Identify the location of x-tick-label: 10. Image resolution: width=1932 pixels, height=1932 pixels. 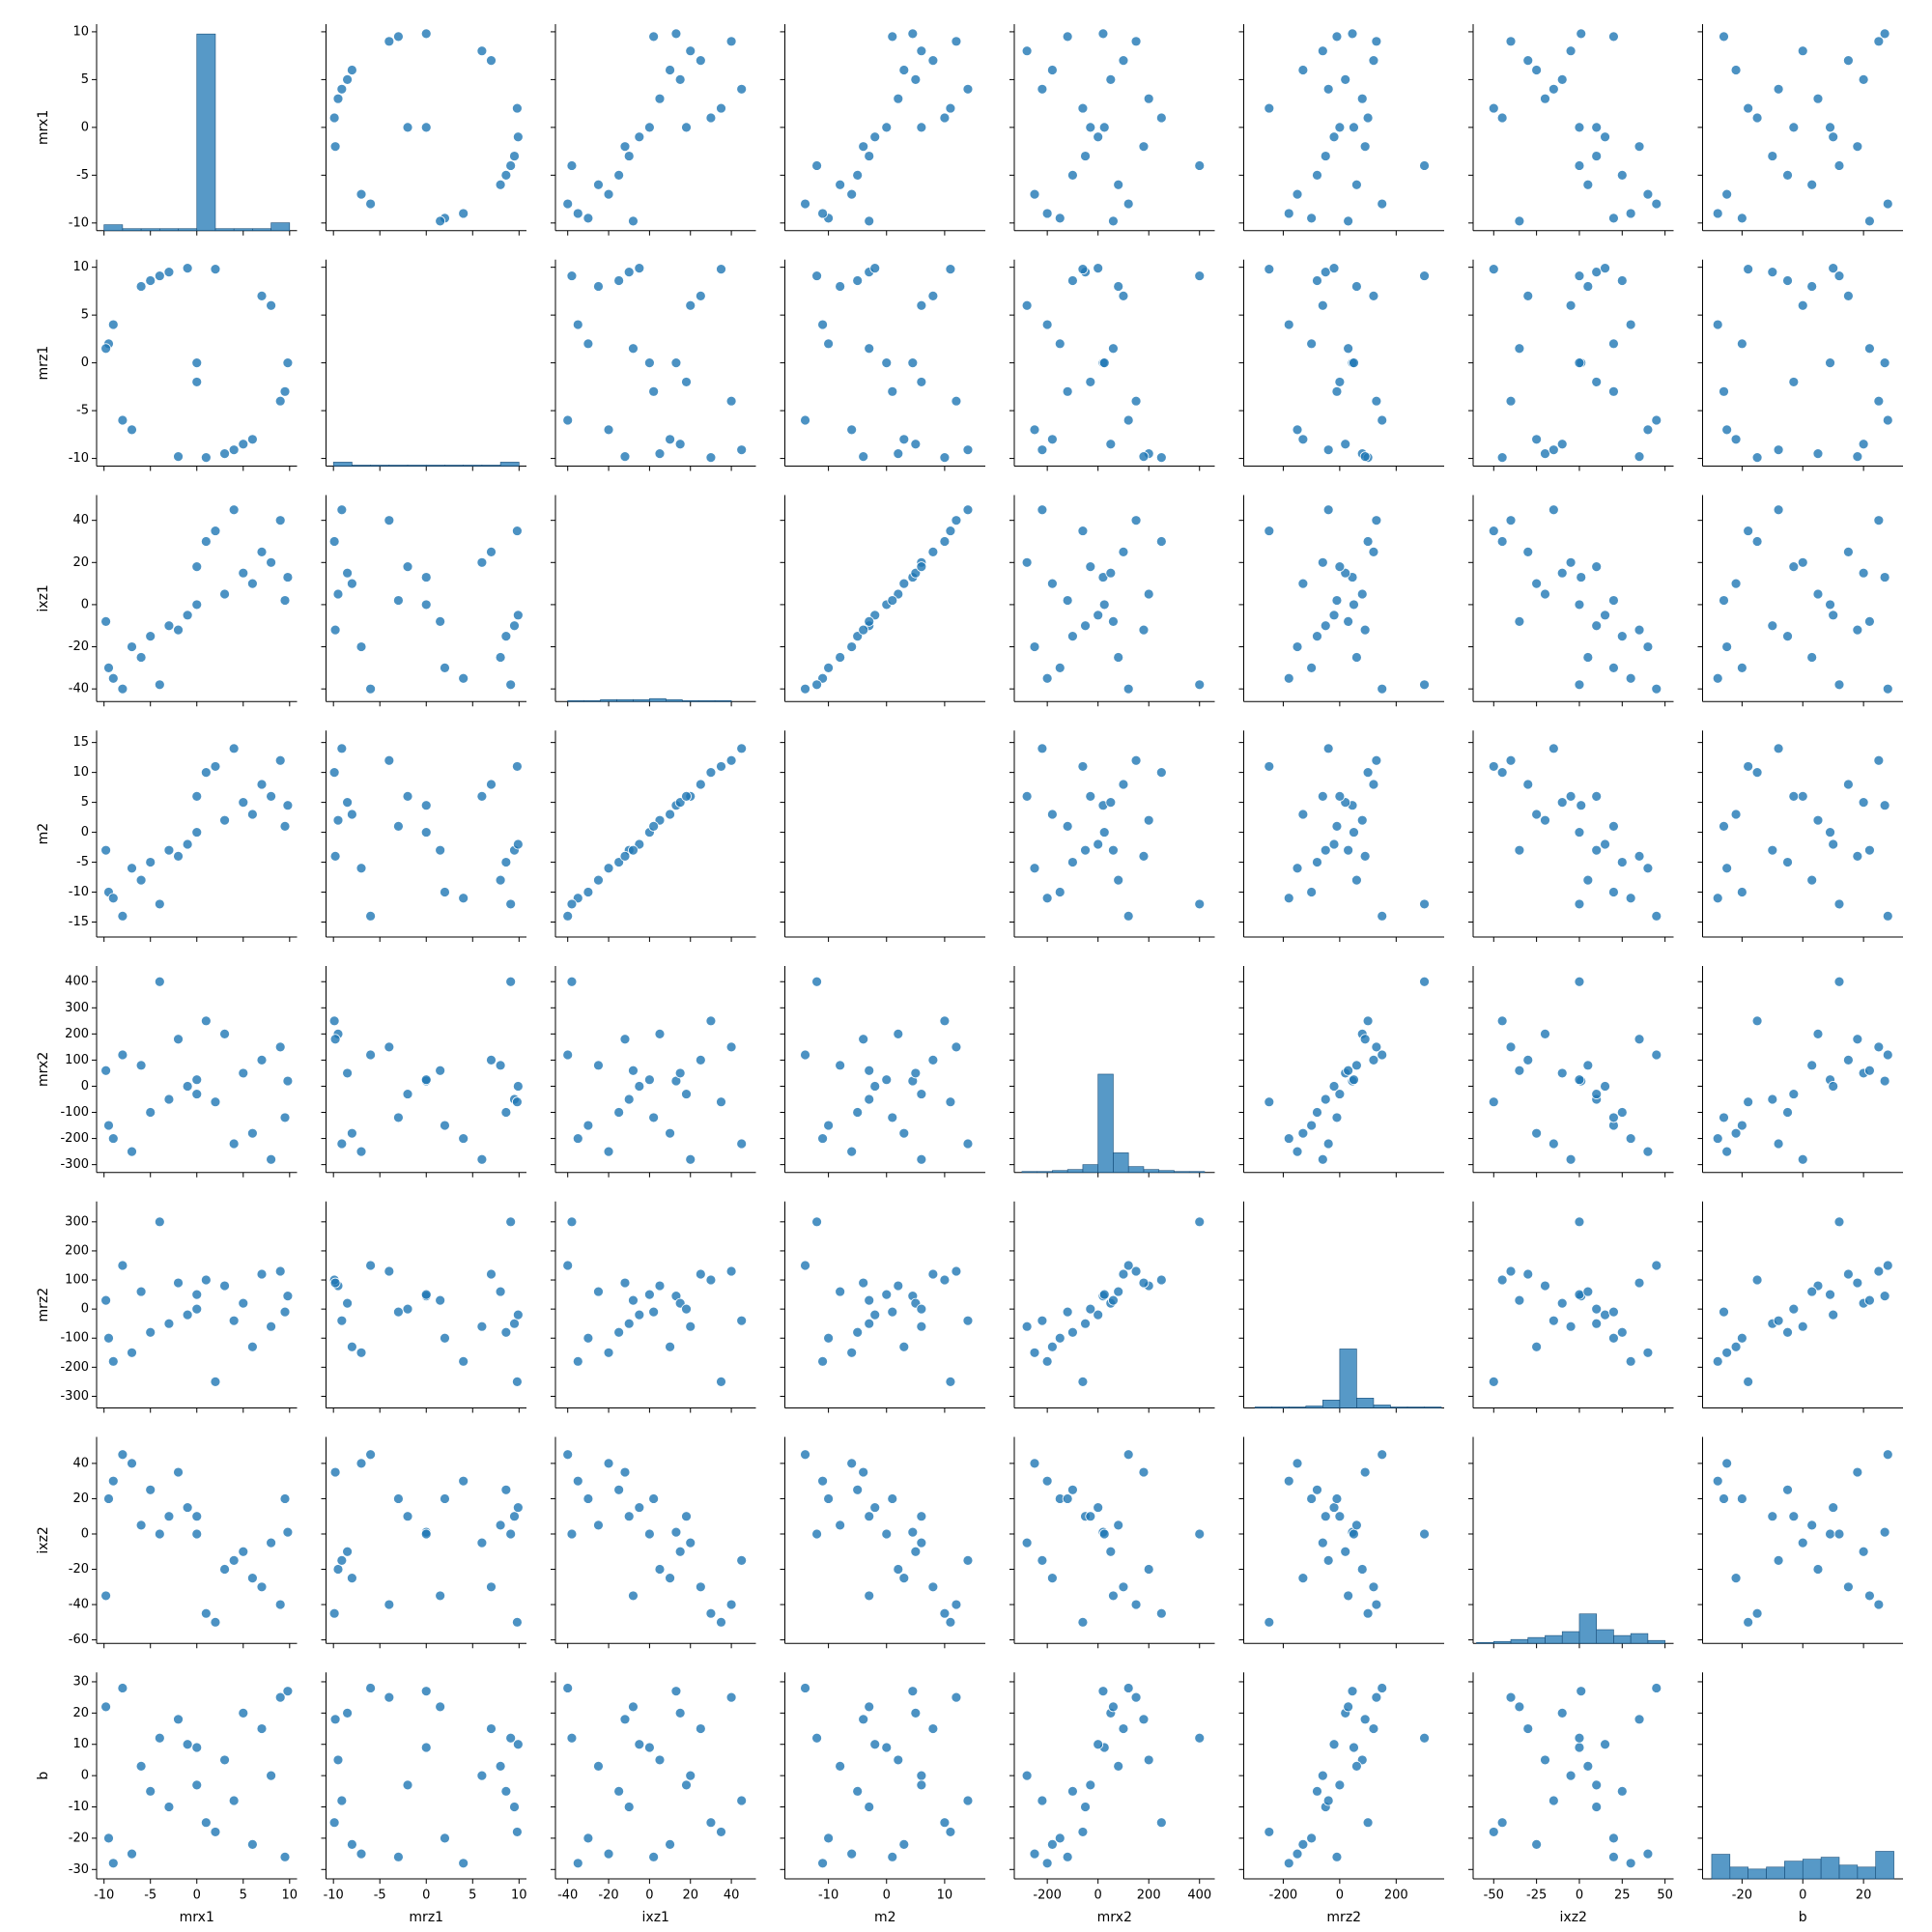
(519, 1896).